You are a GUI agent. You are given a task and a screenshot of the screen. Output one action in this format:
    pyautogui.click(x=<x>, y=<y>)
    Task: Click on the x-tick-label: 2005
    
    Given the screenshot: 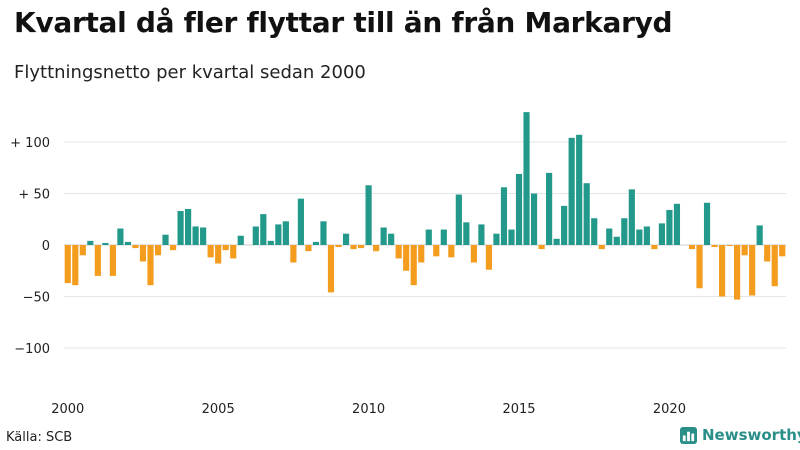 What is the action you would take?
    pyautogui.click(x=218, y=409)
    